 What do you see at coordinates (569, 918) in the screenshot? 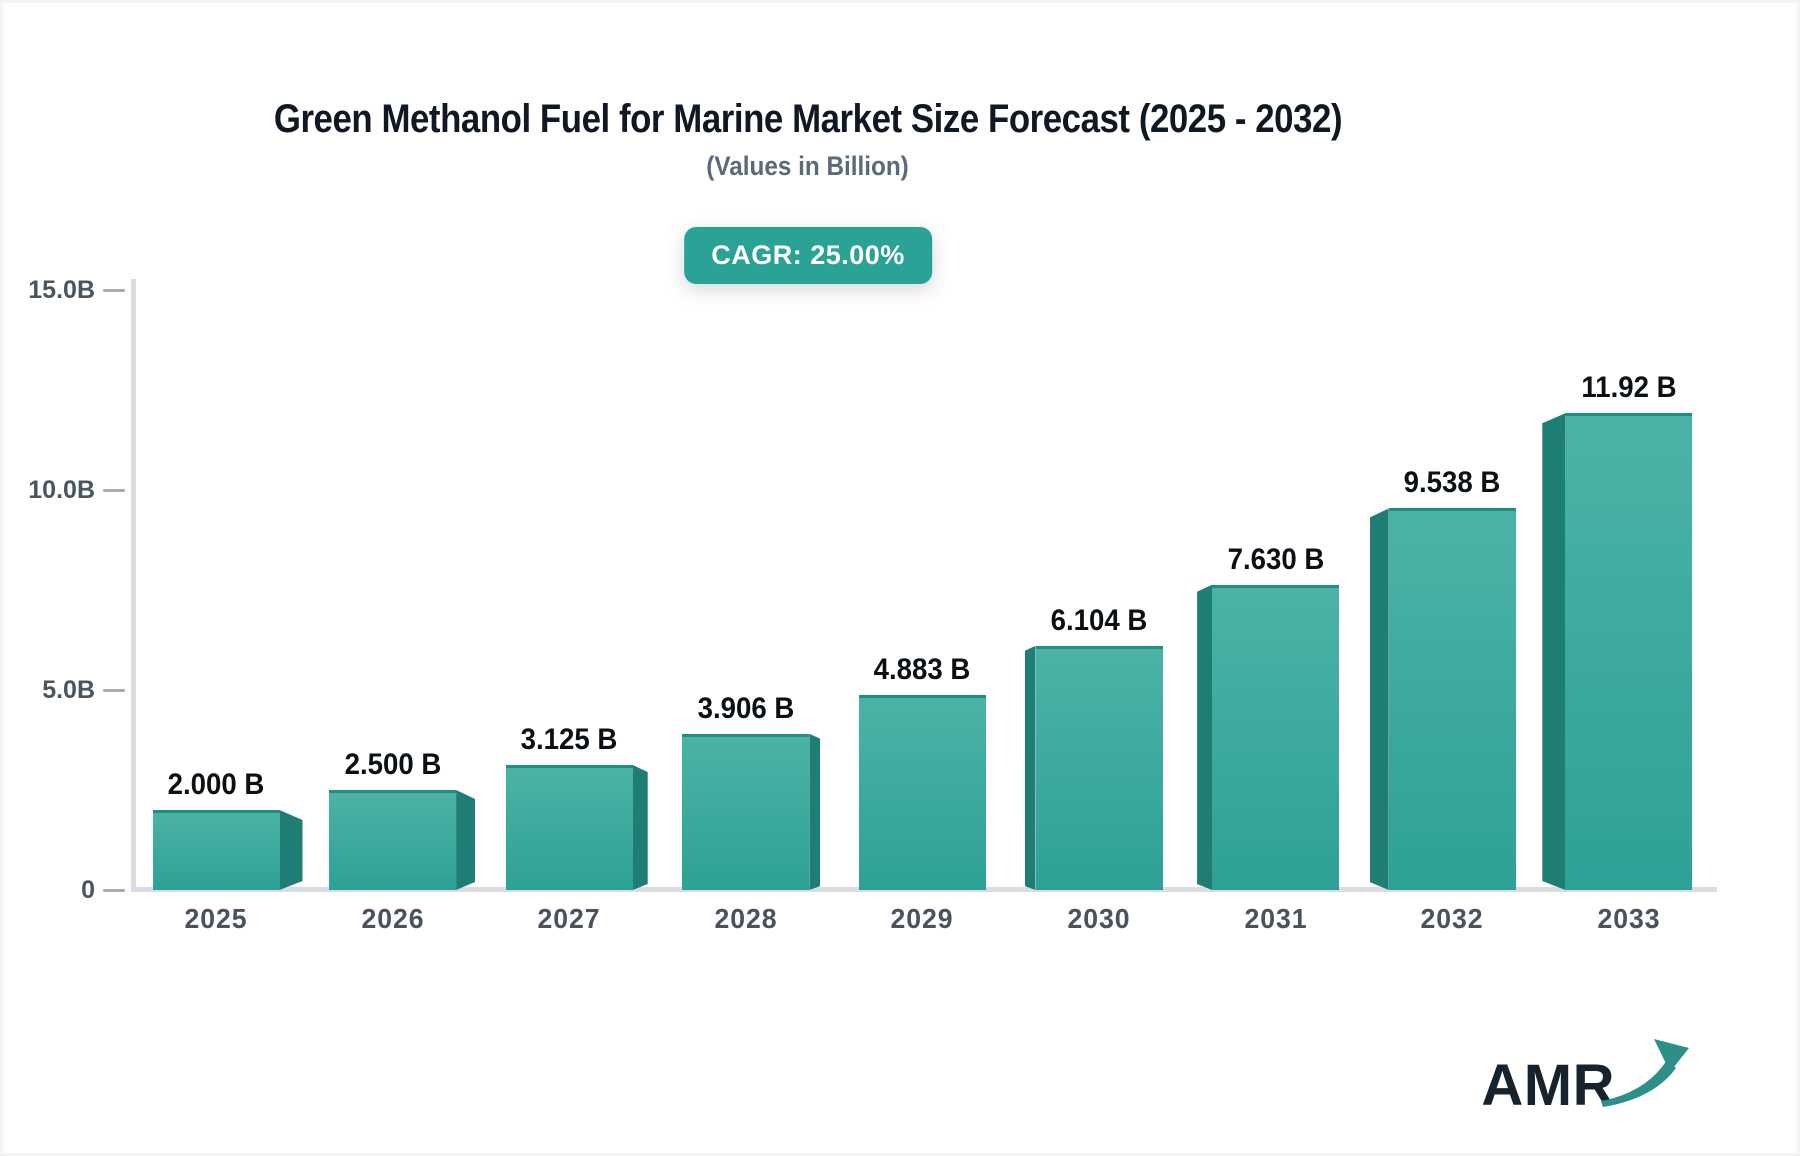
I see `x-tick-label-2027: 2027` at bounding box center [569, 918].